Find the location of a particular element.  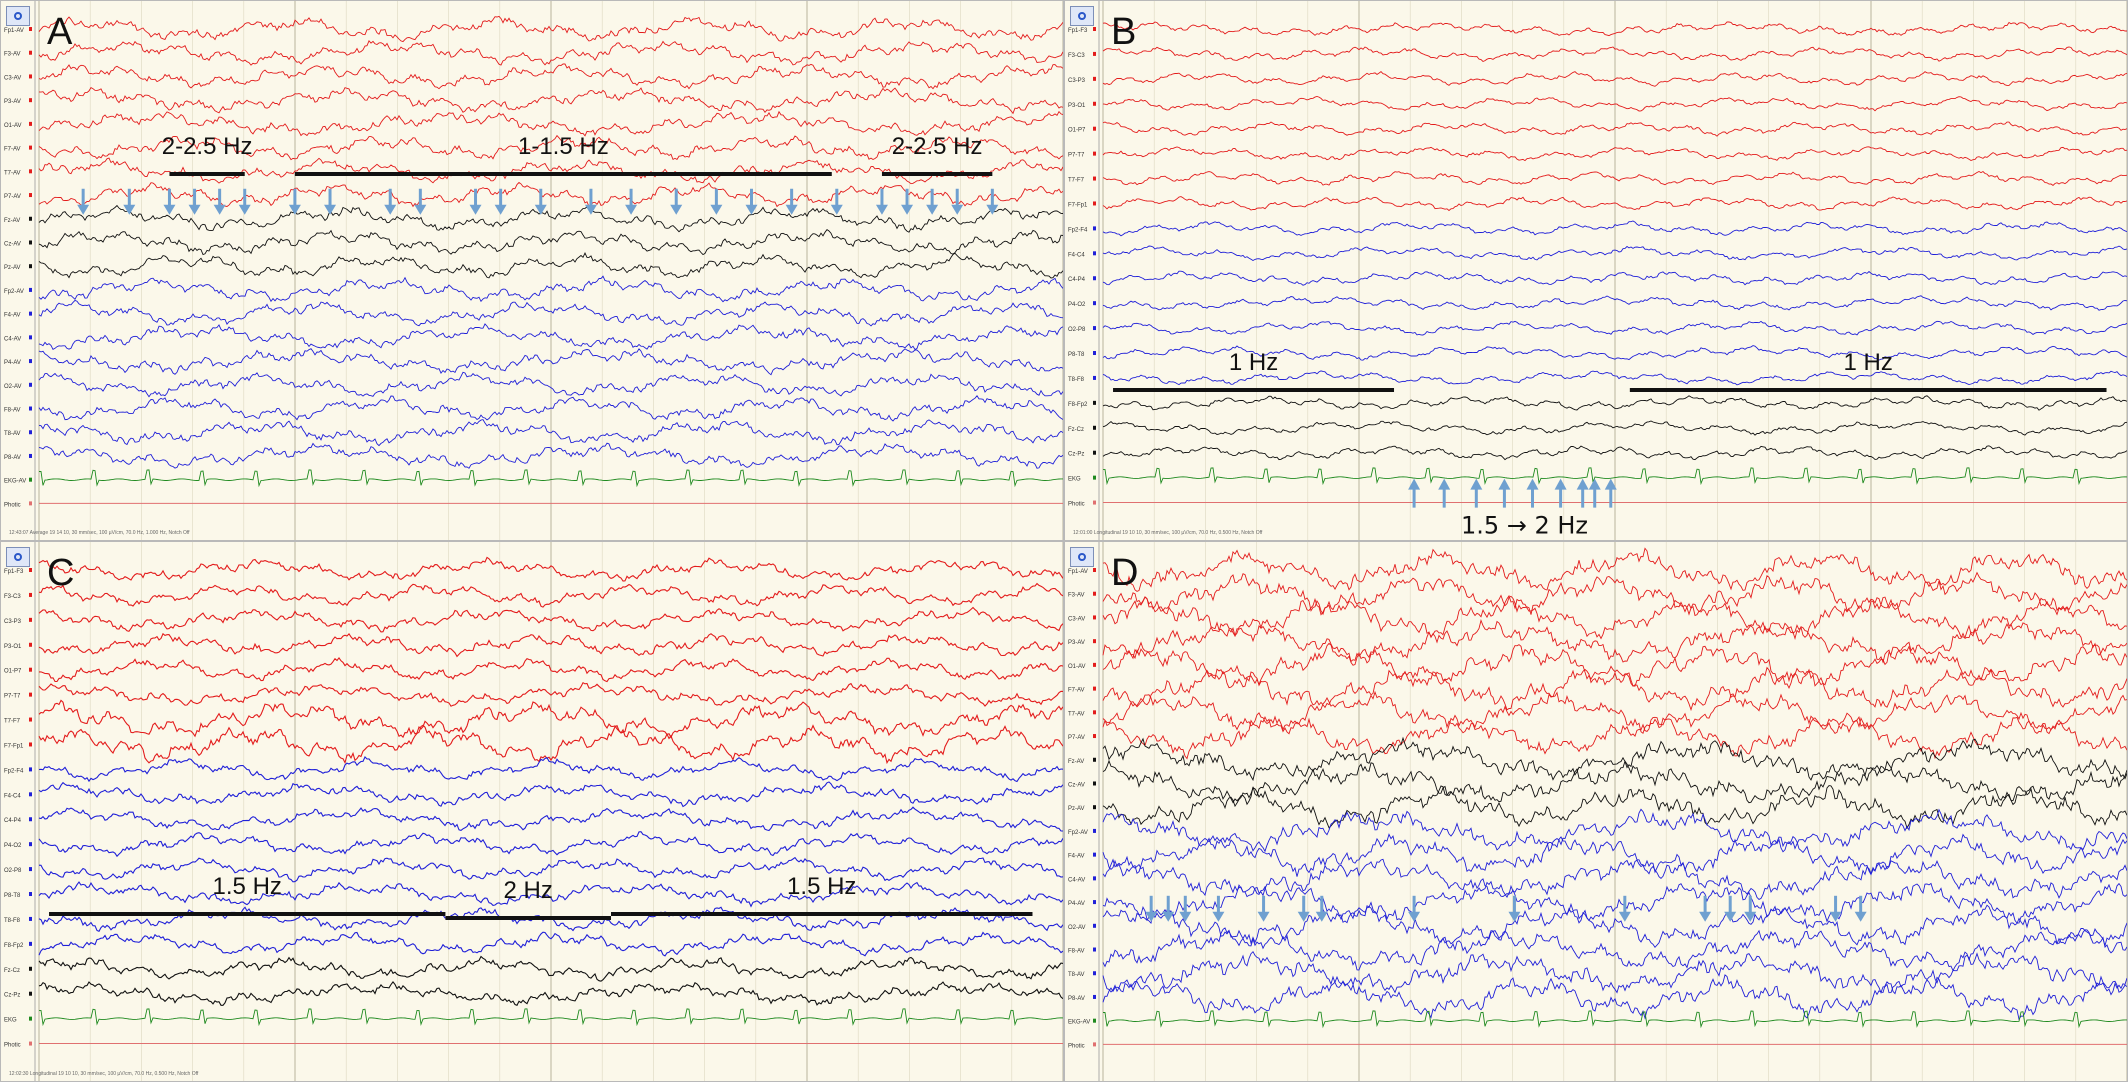

channel-label: P4-AV is located at coordinates (12, 363).